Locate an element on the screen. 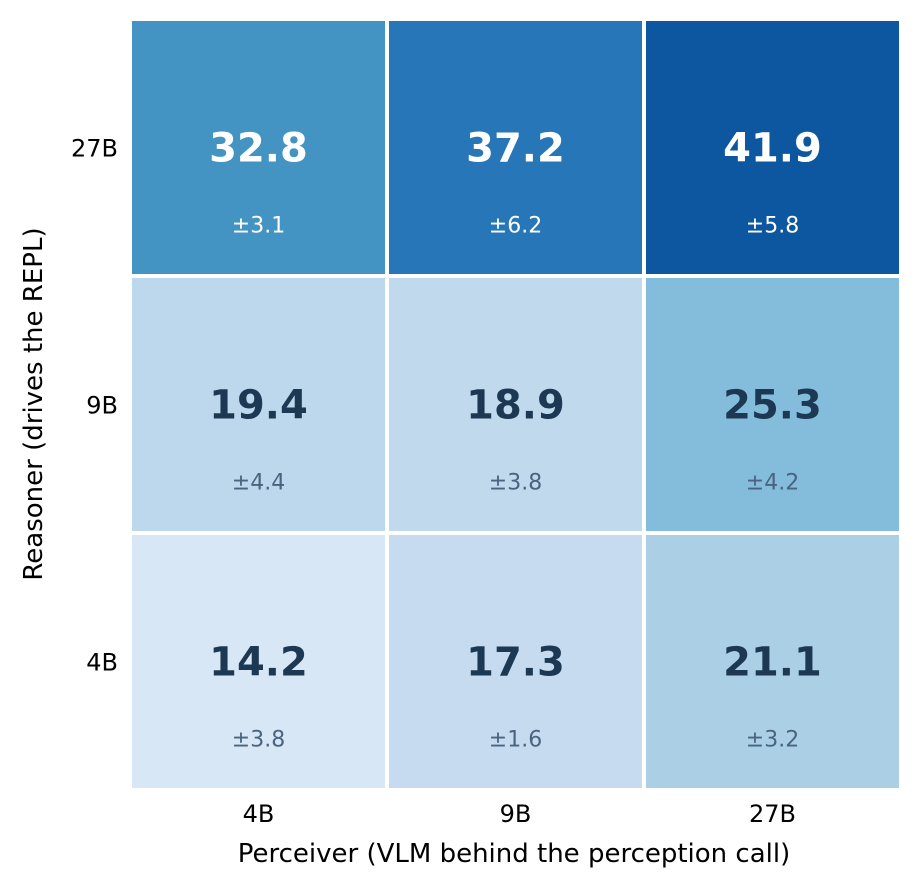 This screenshot has height=888, width=919. cell-value-label: 21.1 is located at coordinates (772, 663).